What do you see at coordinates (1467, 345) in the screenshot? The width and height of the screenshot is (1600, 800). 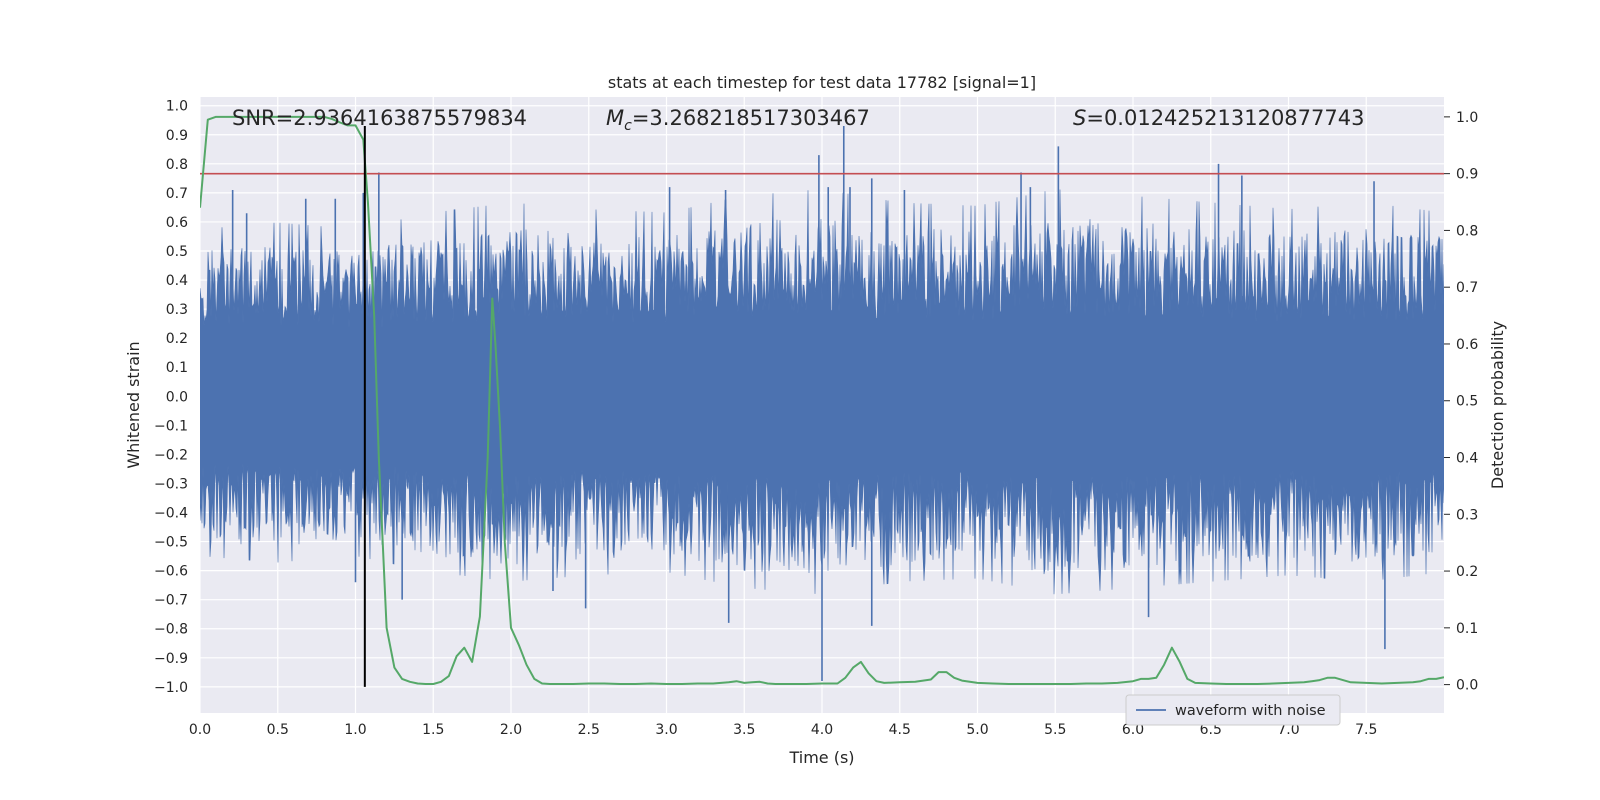 I see `y-right-tick-label: 0.6` at bounding box center [1467, 345].